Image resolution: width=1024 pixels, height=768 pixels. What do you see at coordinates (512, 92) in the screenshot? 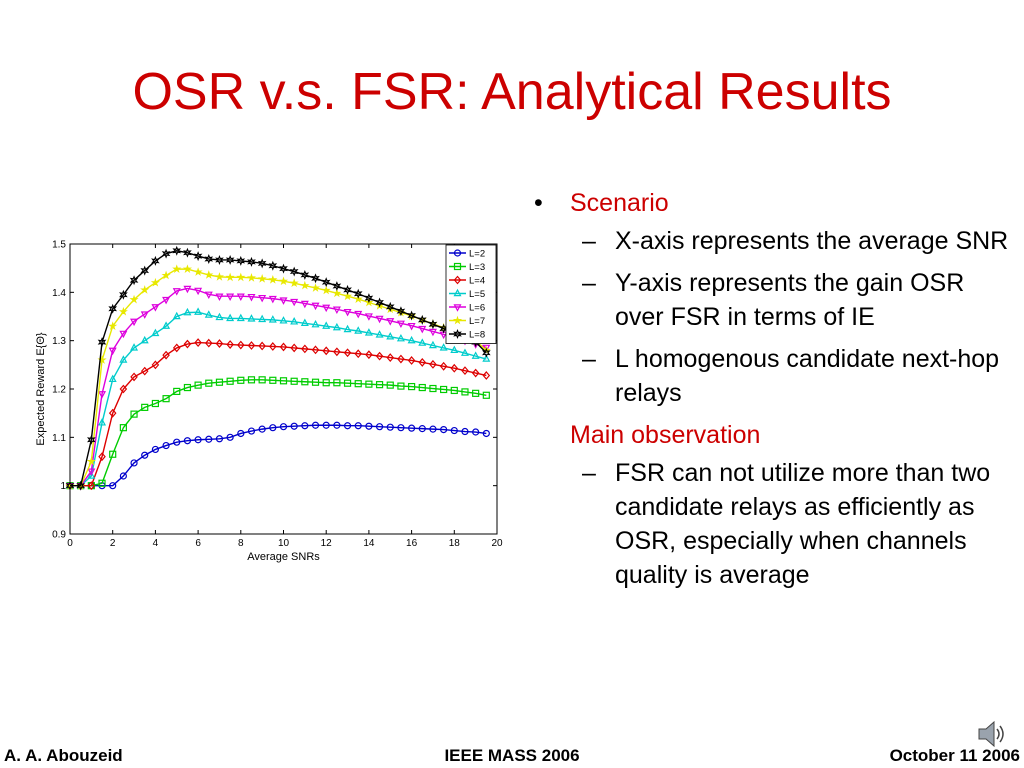
I see `slide-title: OSR v.s. FSR: Analytical Results` at bounding box center [512, 92].